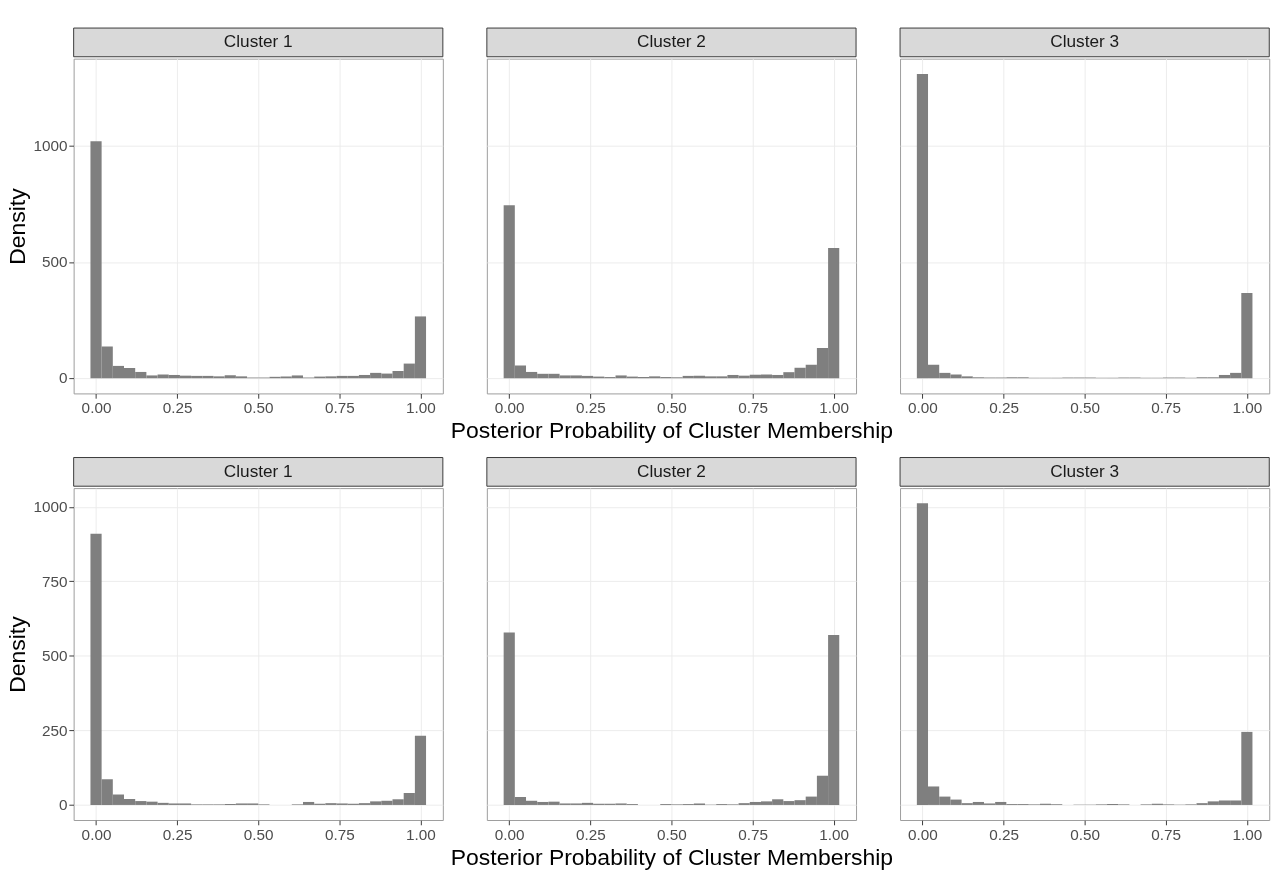 This screenshot has width=1275, height=892. What do you see at coordinates (54, 581) in the screenshot?
I see `y-tick-label: 750` at bounding box center [54, 581].